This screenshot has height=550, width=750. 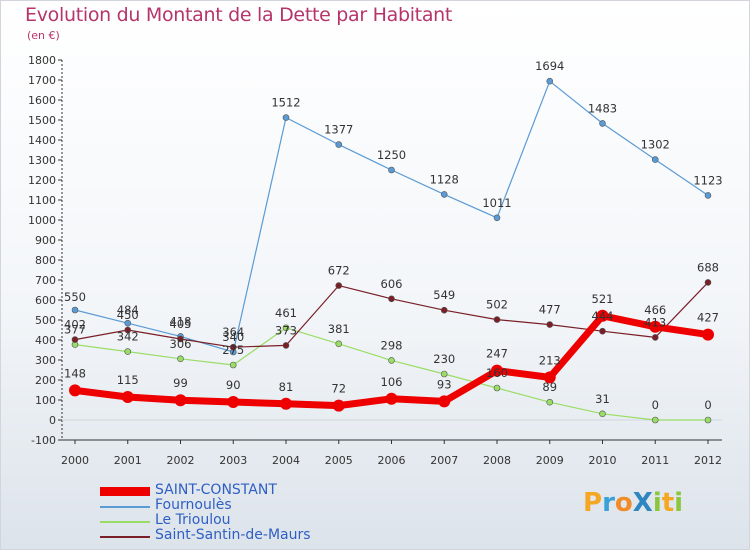 What do you see at coordinates (668, 503) in the screenshot?
I see `logo-letter: t` at bounding box center [668, 503].